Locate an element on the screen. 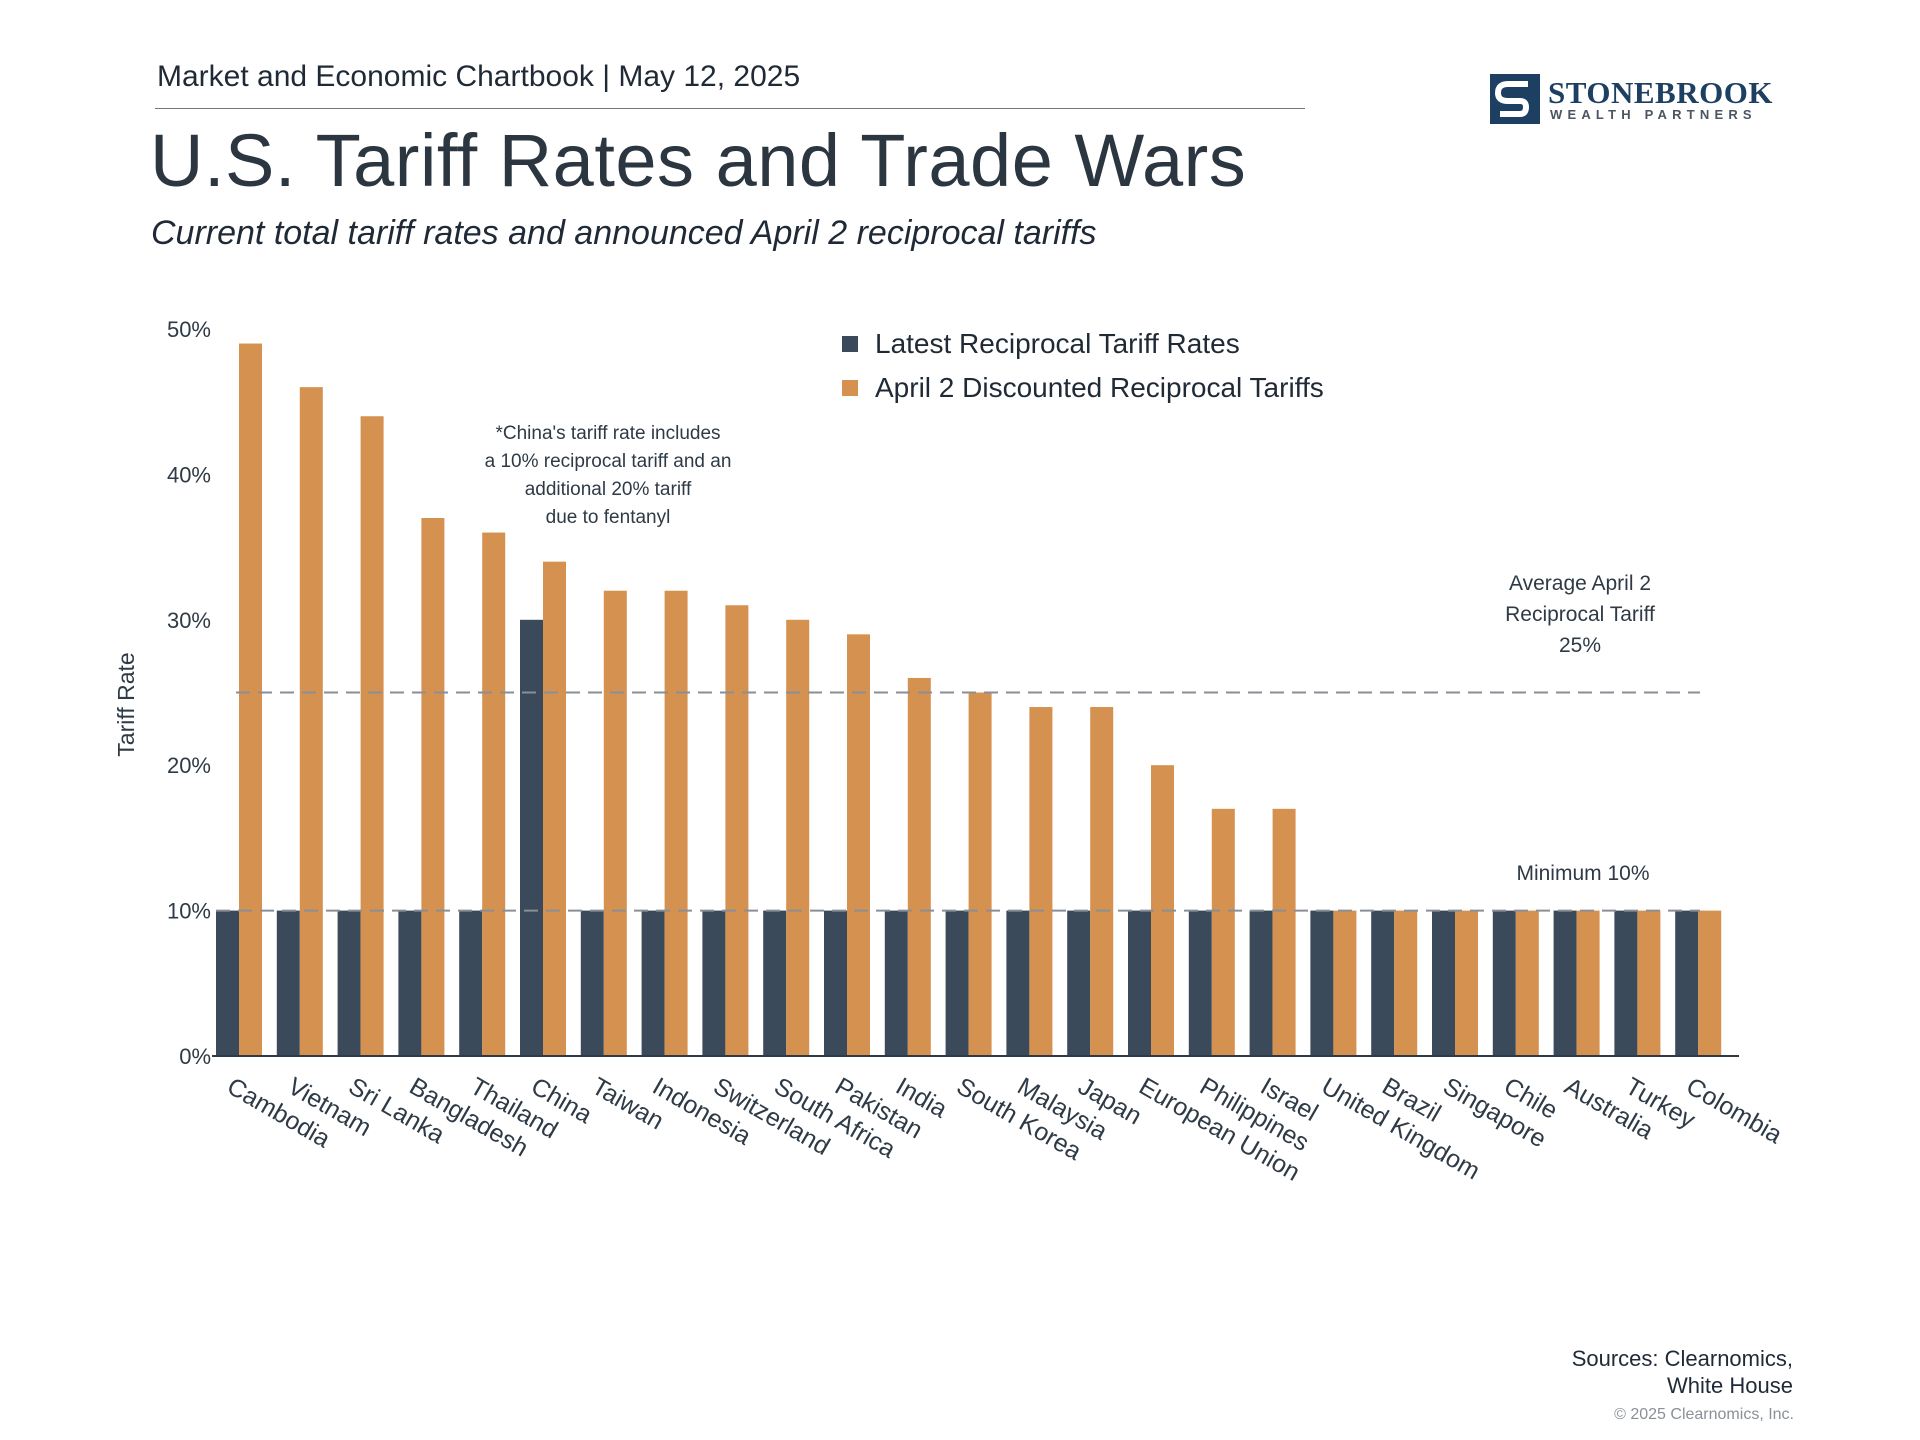 The image size is (1920, 1440). legend-swatch-april2 is located at coordinates (850, 388).